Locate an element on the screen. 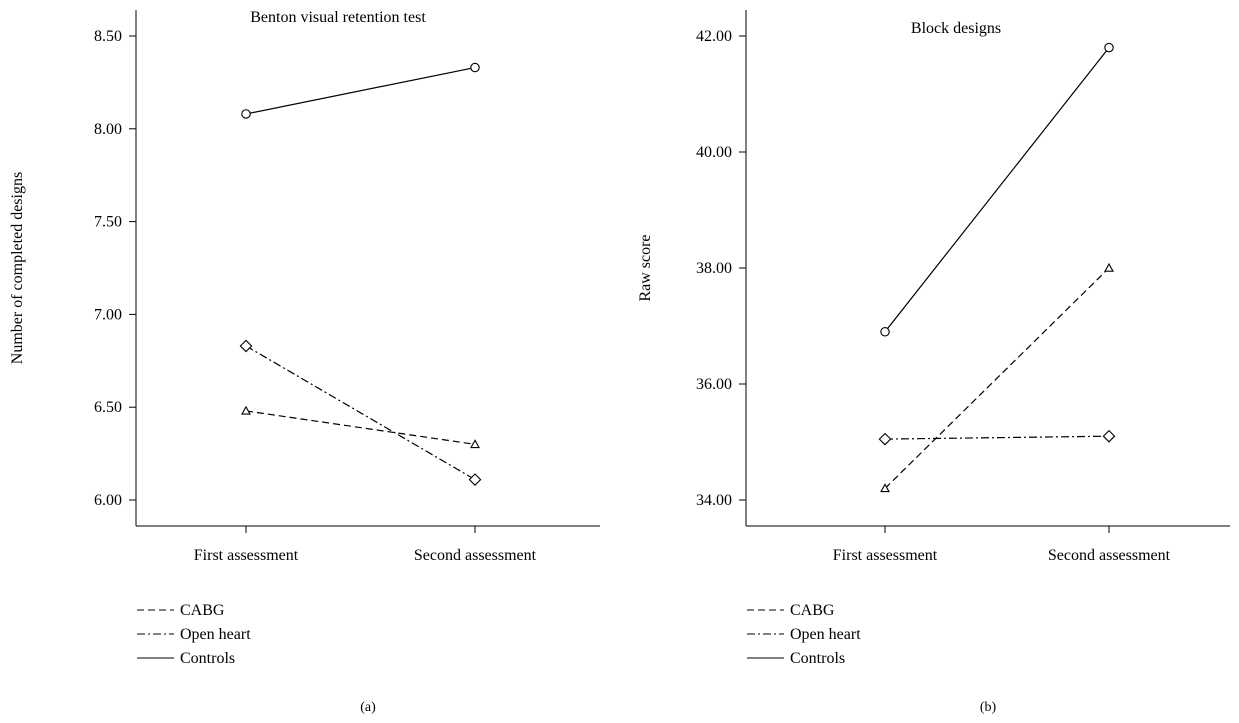  y-axis-label: Raw score is located at coordinates (645, 267).